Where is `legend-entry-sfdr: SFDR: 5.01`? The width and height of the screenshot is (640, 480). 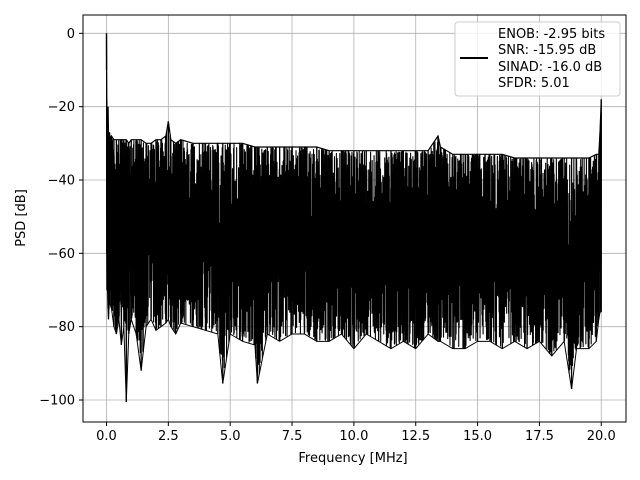
legend-entry-sfdr: SFDR: 5.01 is located at coordinates (534, 83).